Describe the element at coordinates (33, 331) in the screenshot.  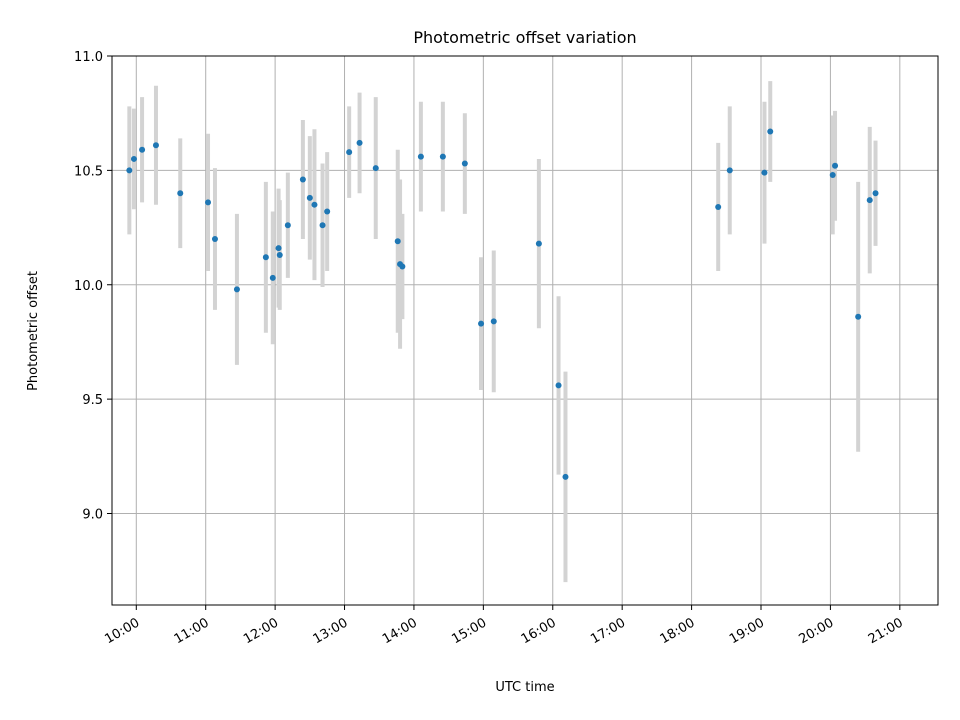
I see `y-axis-label: Photometric offset` at that location.